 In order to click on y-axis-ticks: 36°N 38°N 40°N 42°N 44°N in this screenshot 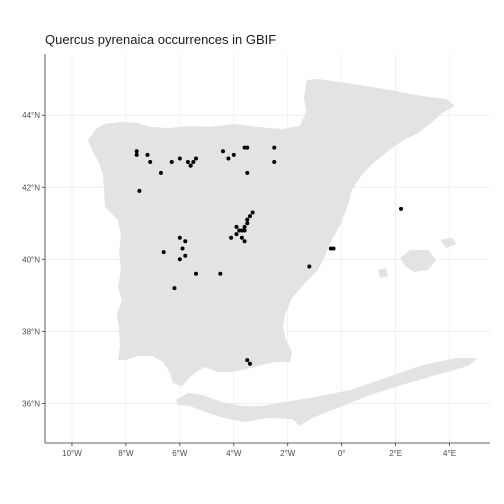, I will do `click(33, 259)`.